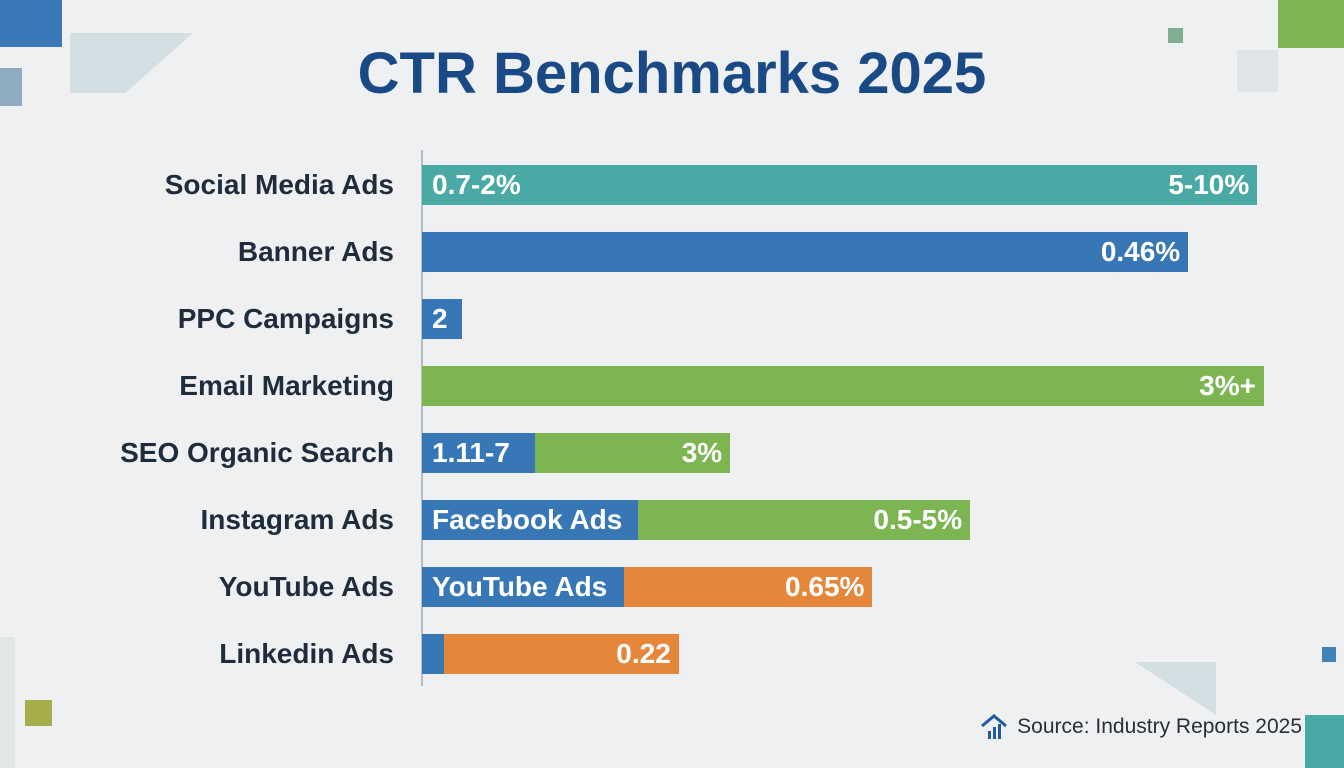  Describe the element at coordinates (805, 252) in the screenshot. I see `bar-segment: 0.46%` at that location.